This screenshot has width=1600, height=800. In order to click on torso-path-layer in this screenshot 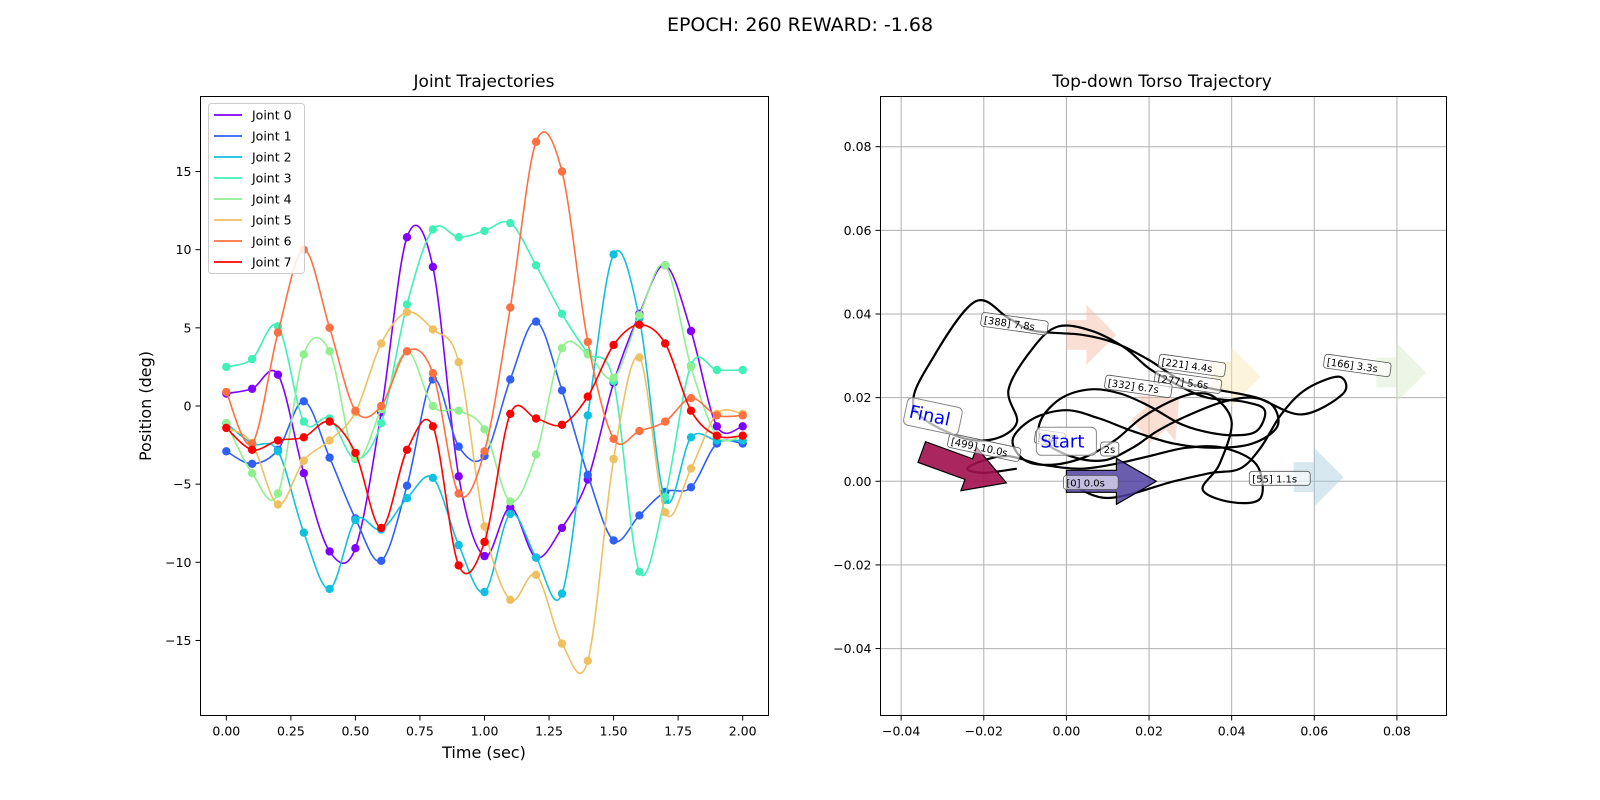, I will do `click(1129, 402)`.